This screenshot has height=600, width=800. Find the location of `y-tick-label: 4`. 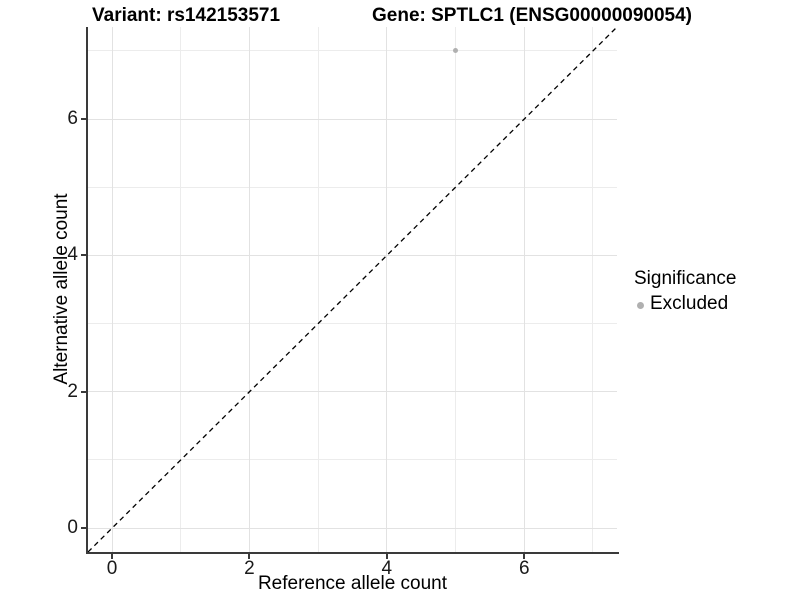

y-tick-label: 4 is located at coordinates (72, 255).